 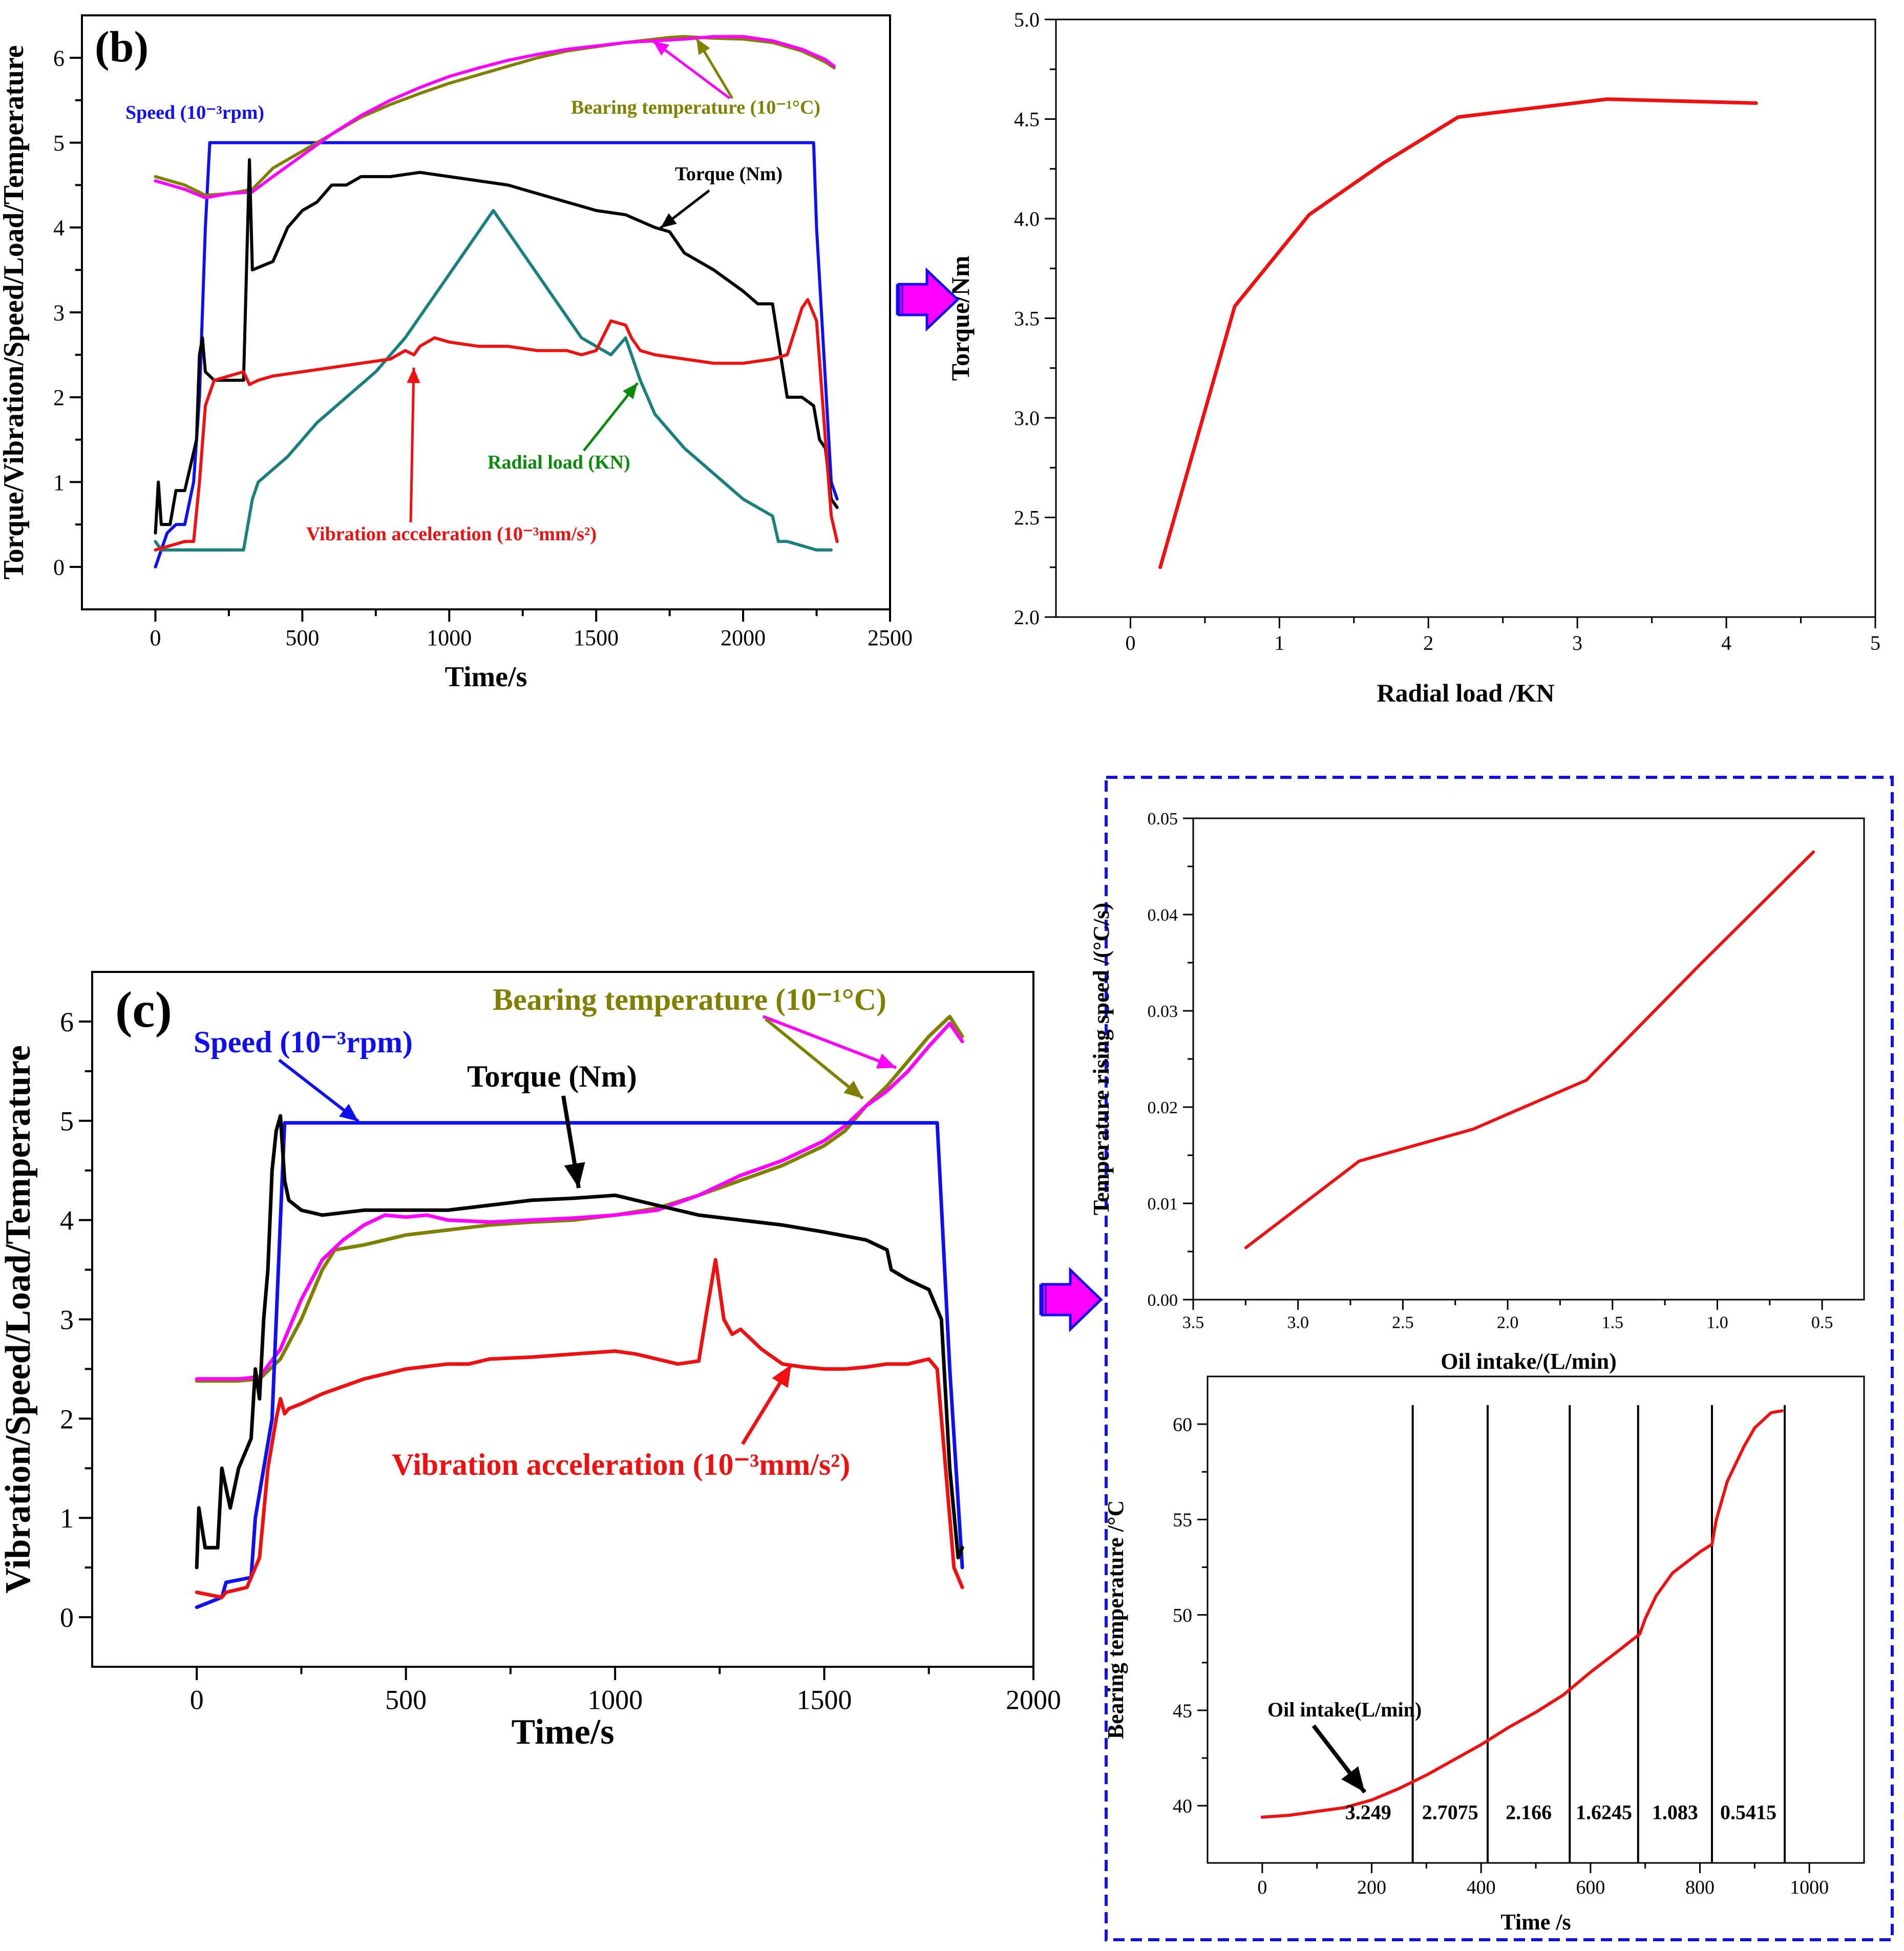 I want to click on y-tick-label: 5.0, so click(x=1027, y=19).